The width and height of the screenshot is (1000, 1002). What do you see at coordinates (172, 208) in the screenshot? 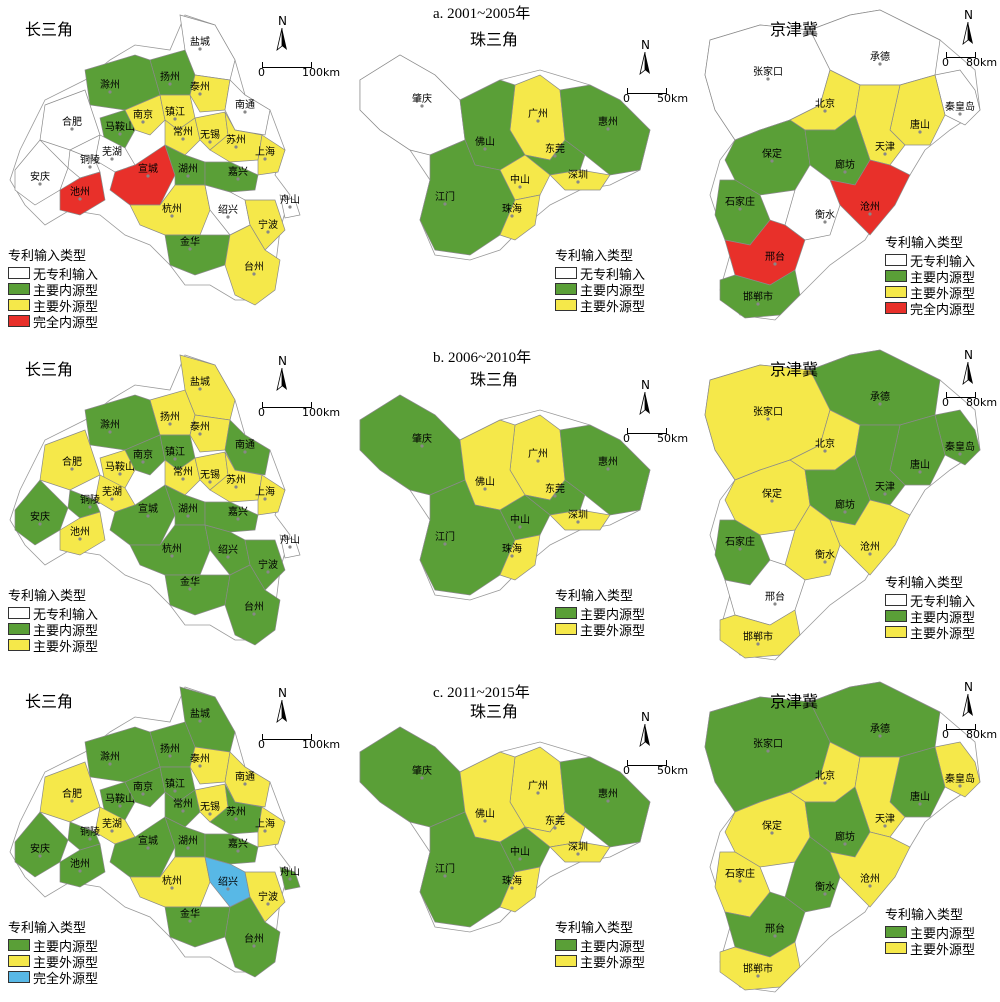
I see `city-label: 杭州` at bounding box center [172, 208].